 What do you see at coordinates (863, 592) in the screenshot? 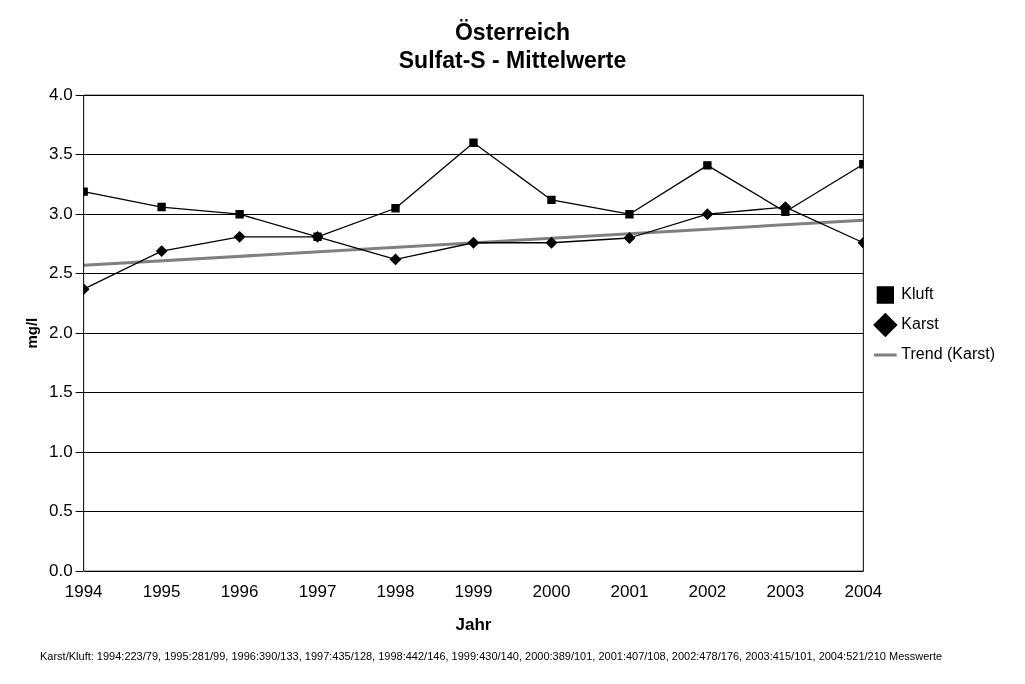
I see `x-tick-label: 2004` at bounding box center [863, 592].